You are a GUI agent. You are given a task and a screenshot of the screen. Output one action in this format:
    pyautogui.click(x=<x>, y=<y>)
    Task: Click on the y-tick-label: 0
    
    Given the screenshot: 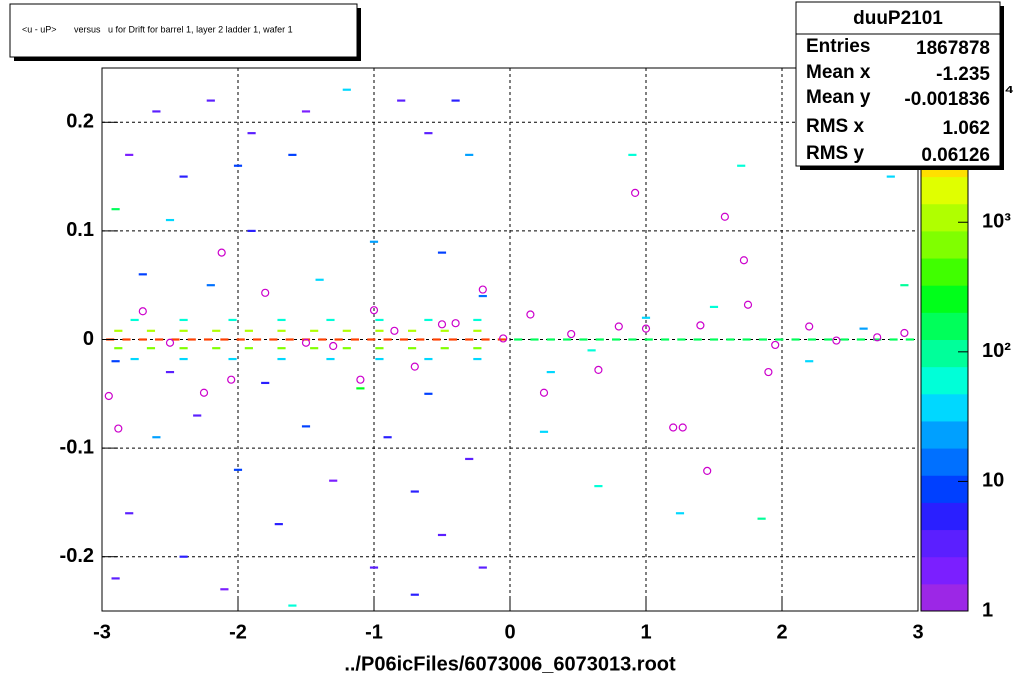 What is the action you would take?
    pyautogui.click(x=88, y=339)
    